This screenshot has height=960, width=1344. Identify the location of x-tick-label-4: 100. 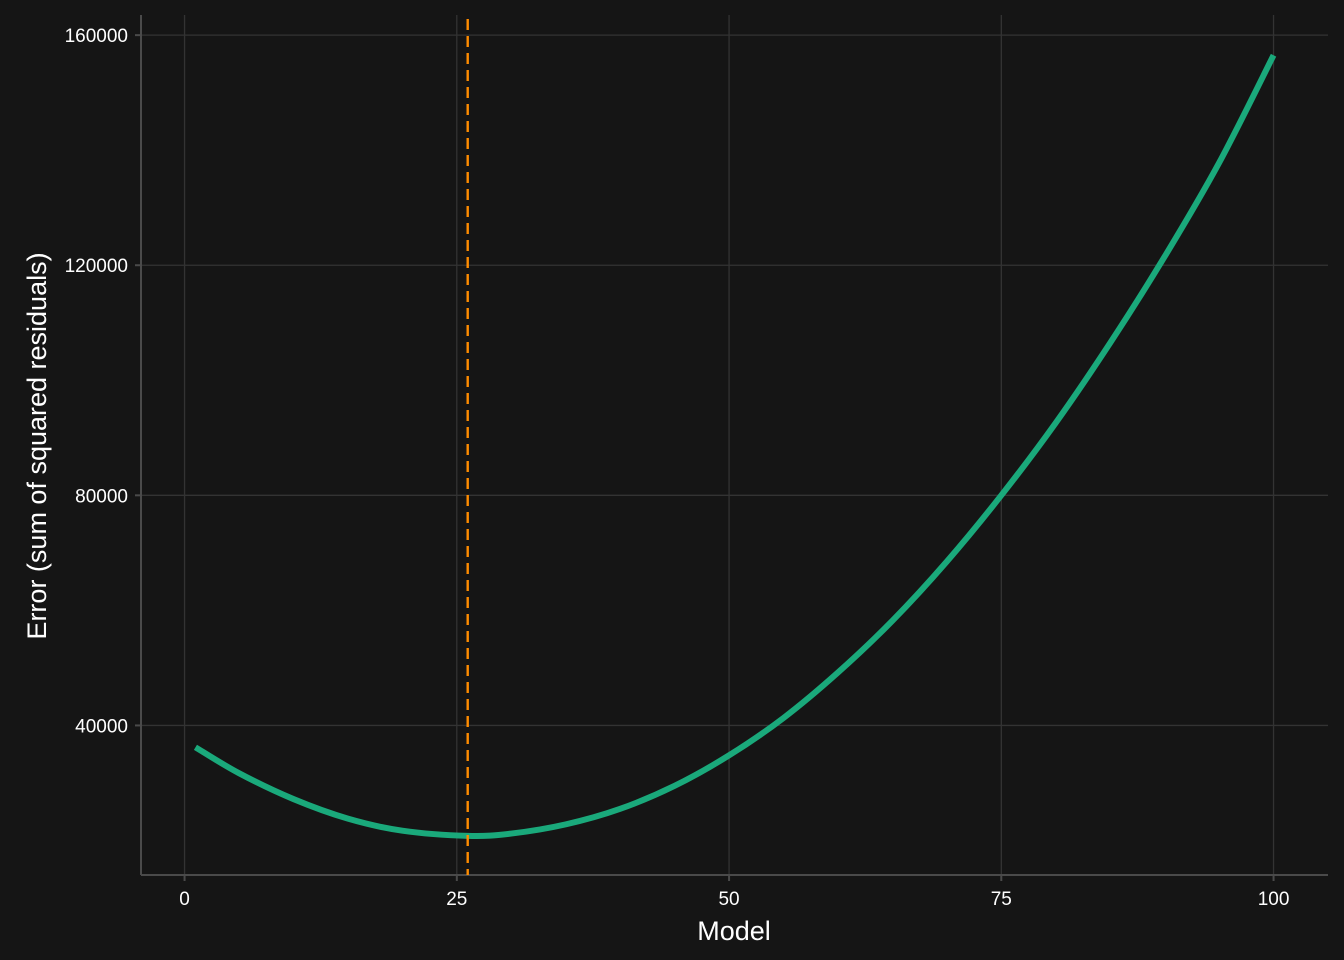
(1274, 899).